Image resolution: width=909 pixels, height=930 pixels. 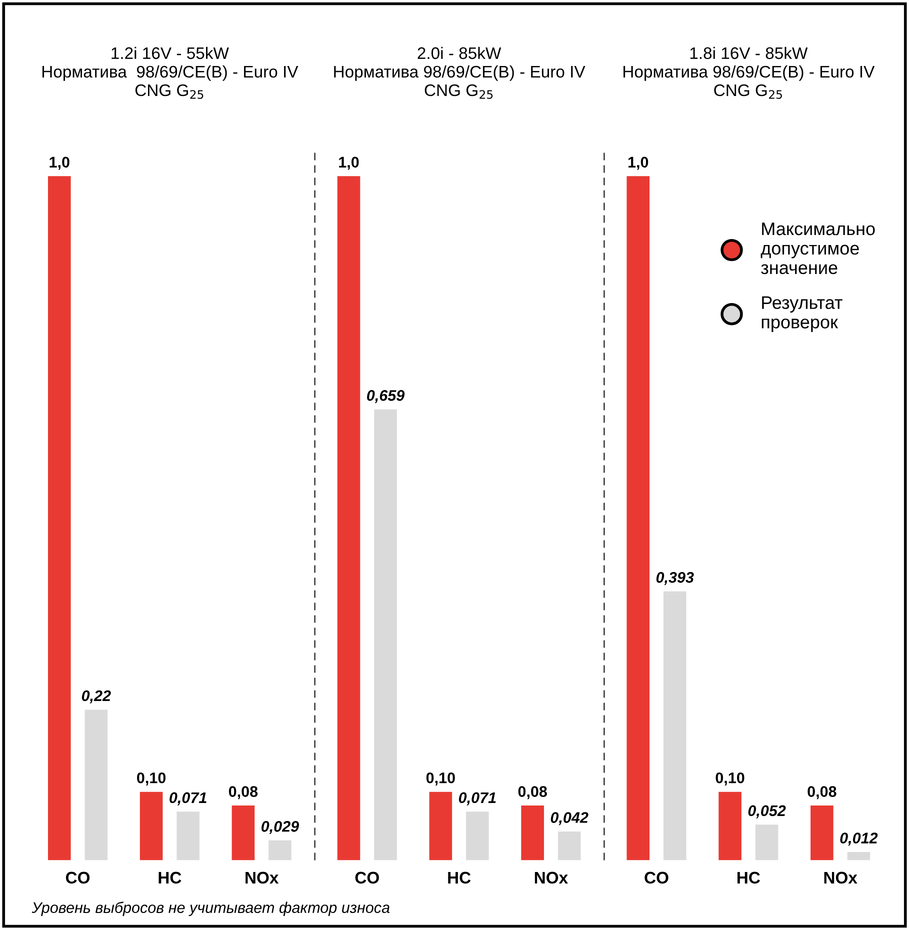 I want to click on data-label: 0,659, so click(x=386, y=397).